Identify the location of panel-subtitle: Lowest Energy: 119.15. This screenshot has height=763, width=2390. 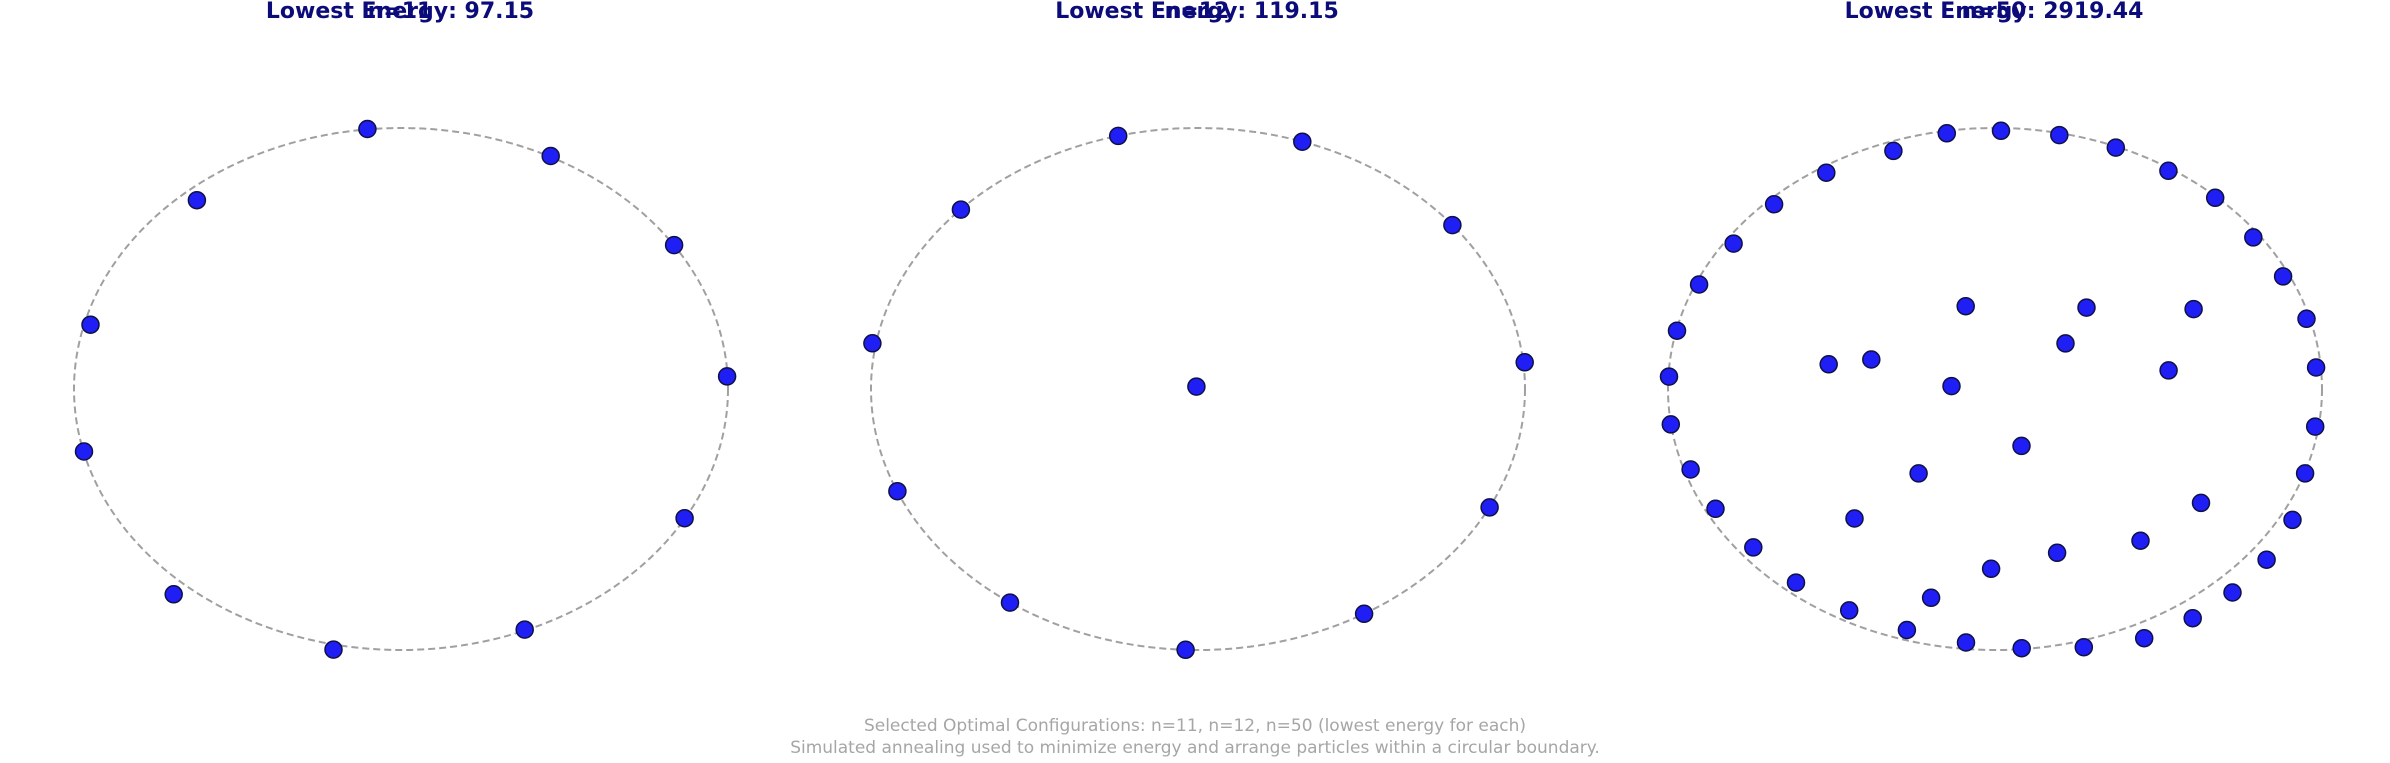
(1197, 12).